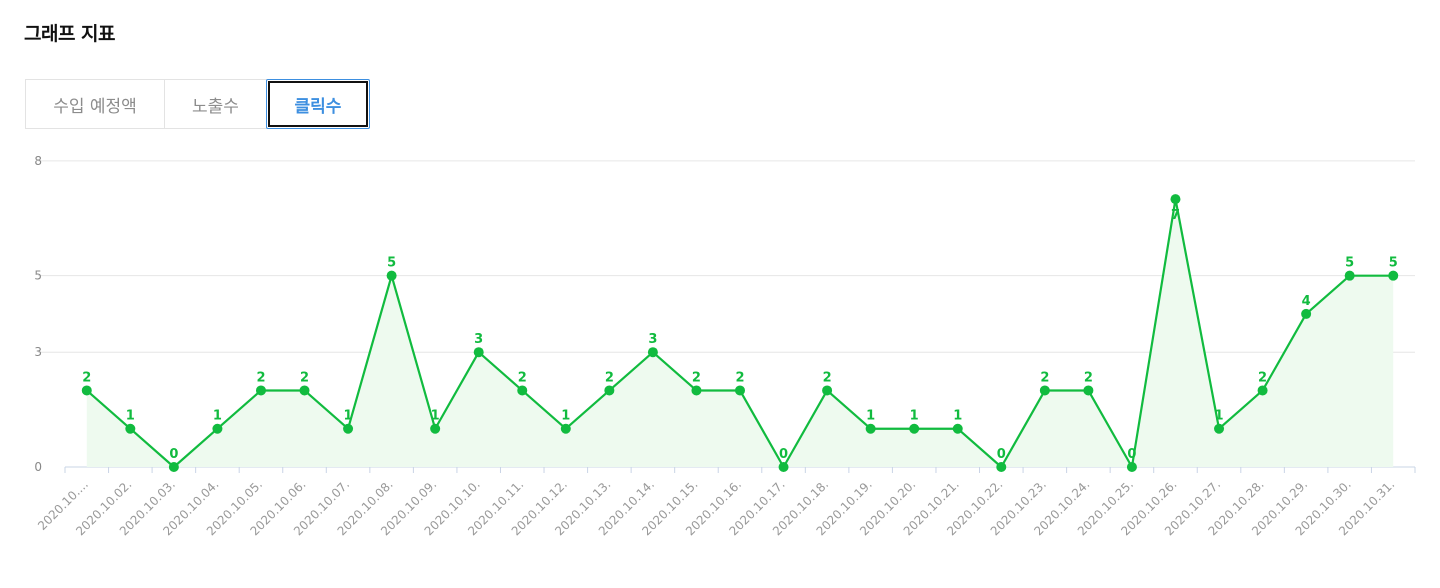  I want to click on data-label: 7, so click(1175, 215).